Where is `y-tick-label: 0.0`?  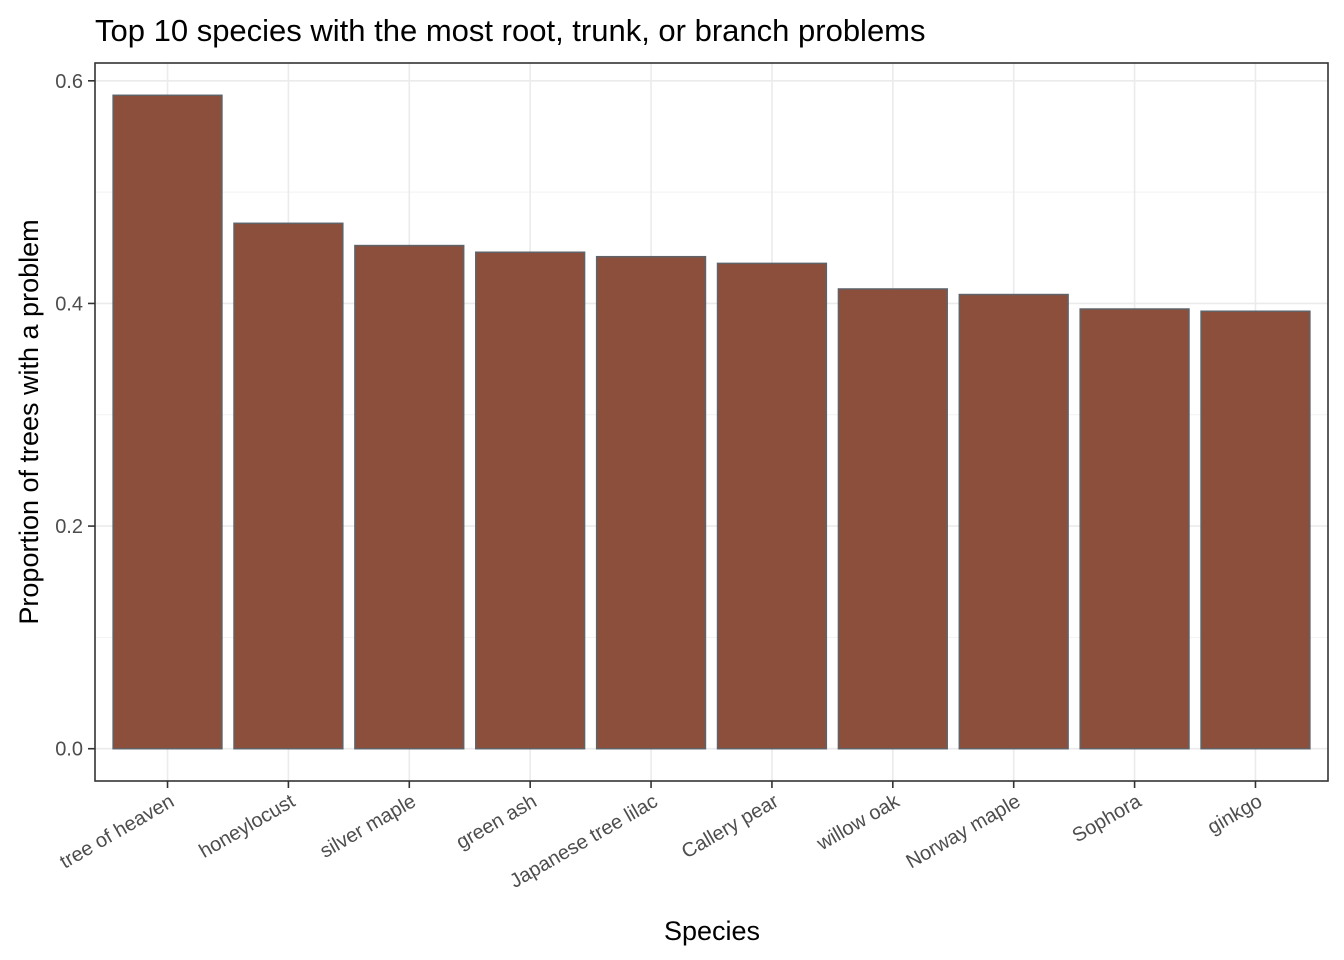 y-tick-label: 0.0 is located at coordinates (69, 750).